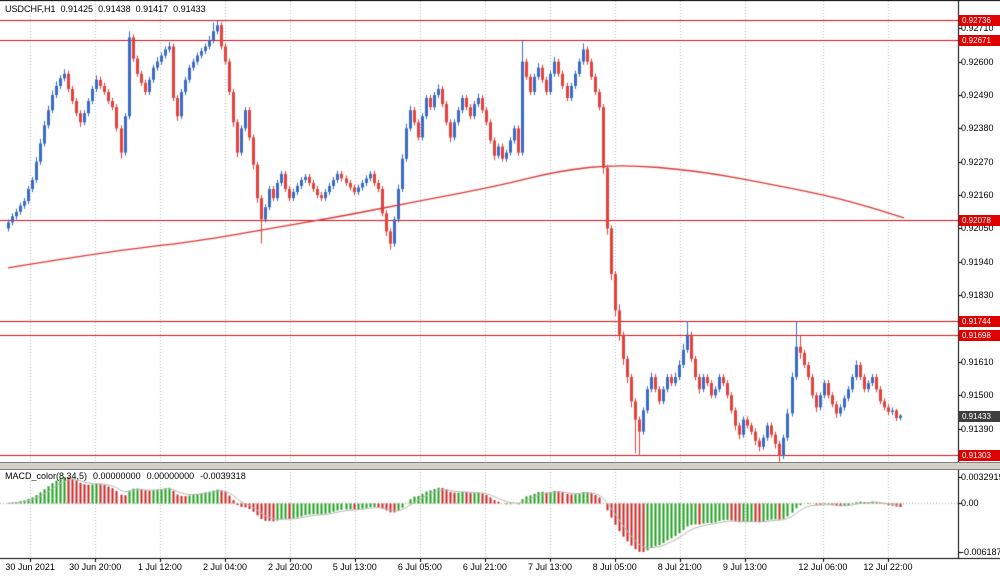  Describe the element at coordinates (979, 416) in the screenshot. I see `current-price-badge: 0.91433` at that location.